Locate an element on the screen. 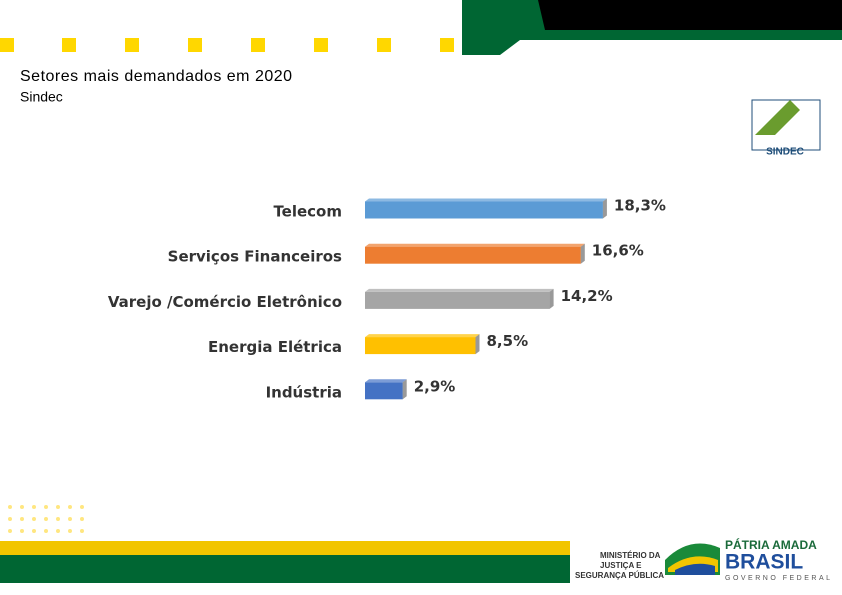 Image resolution: width=842 pixels, height=595 pixels. category-label: Serviços Financeiros is located at coordinates (255, 257).